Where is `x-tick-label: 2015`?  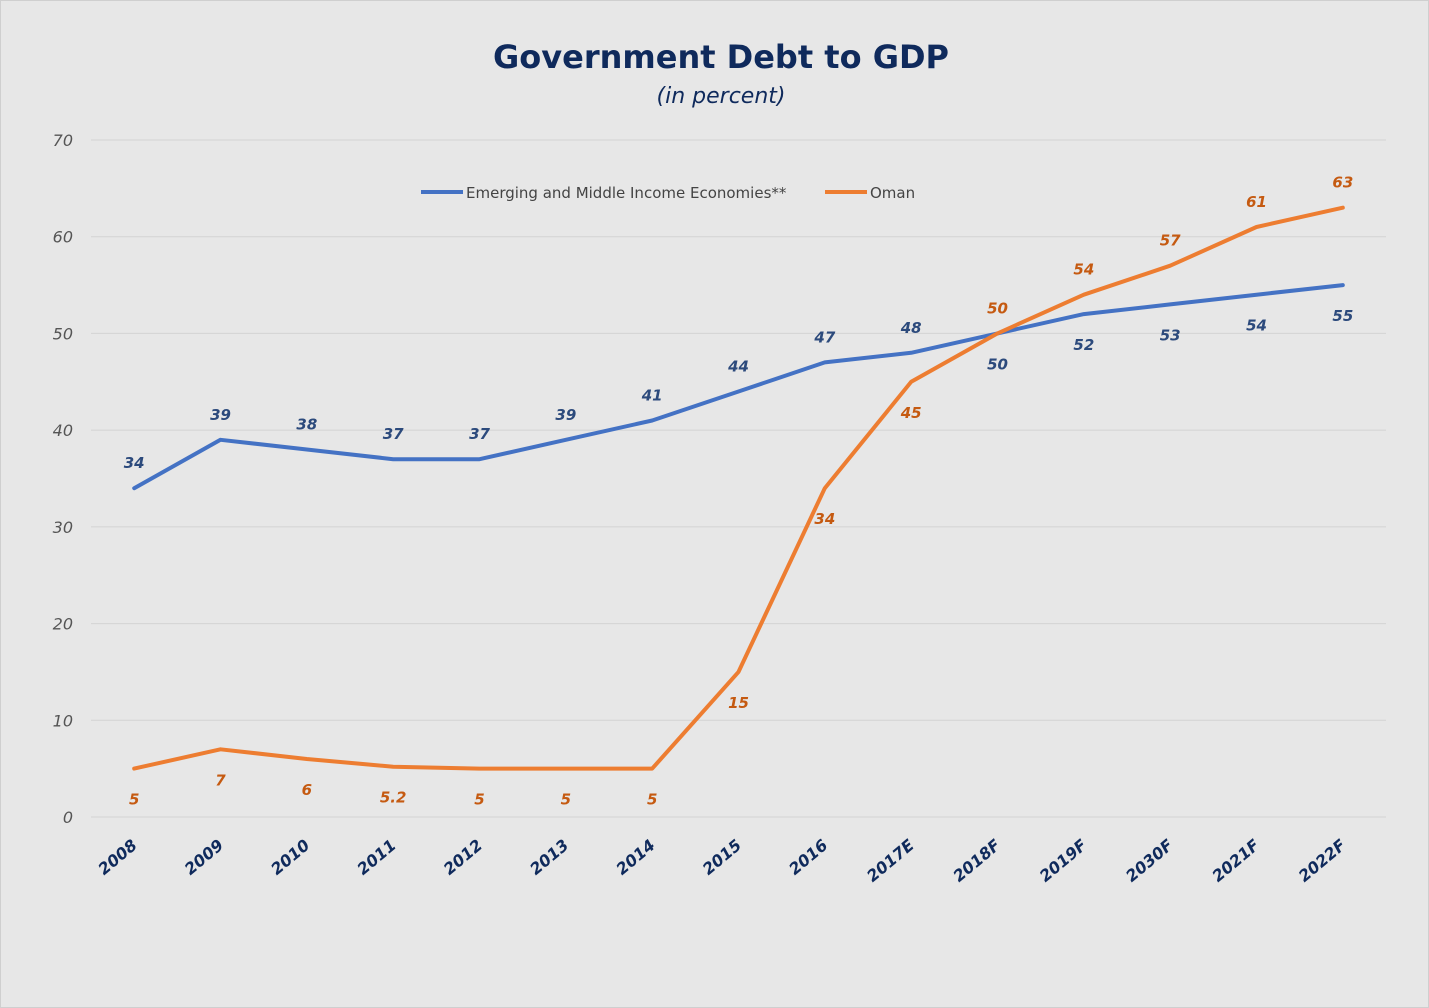
x-tick-label: 2015 is located at coordinates (722, 857).